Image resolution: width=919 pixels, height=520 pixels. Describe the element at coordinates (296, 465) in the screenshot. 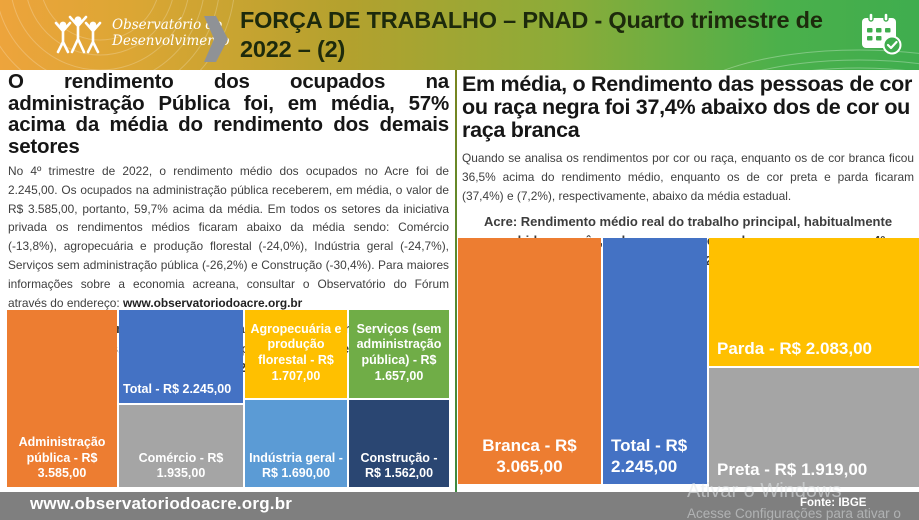

I see `treemap-cell-label: Indústria geral - R$ 1.690,00` at that location.